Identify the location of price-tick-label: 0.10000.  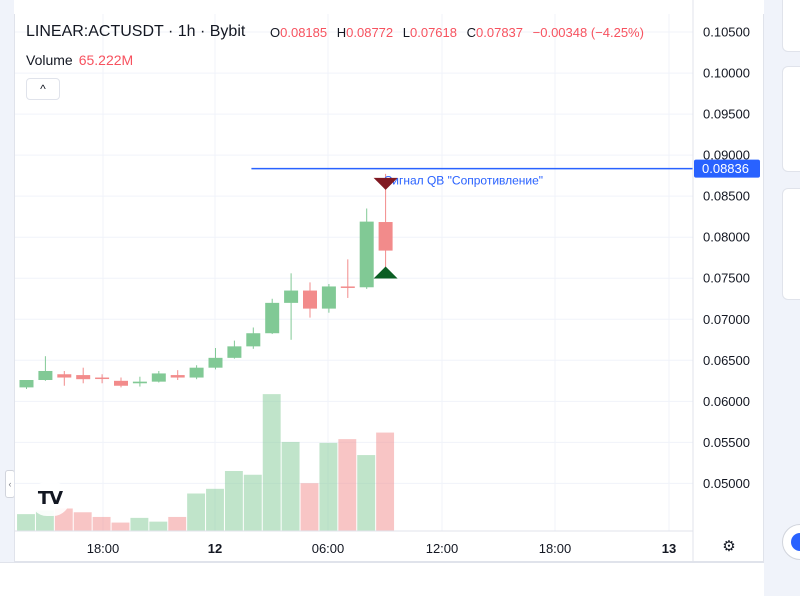
(726, 73).